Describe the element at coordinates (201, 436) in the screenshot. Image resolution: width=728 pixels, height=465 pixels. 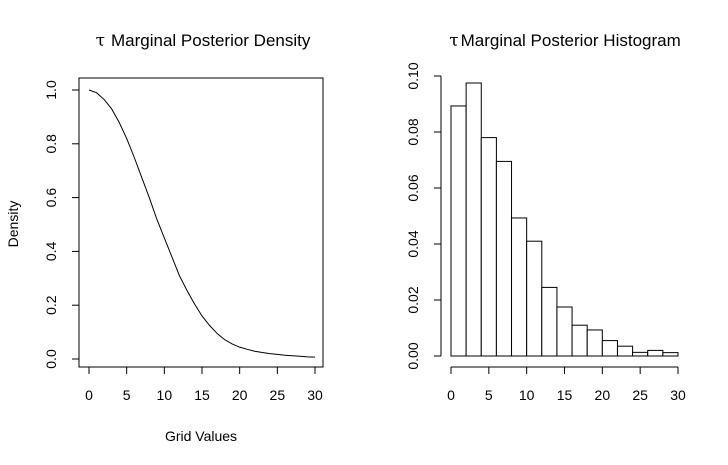
I see `density-x-label: Grid Values` at that location.